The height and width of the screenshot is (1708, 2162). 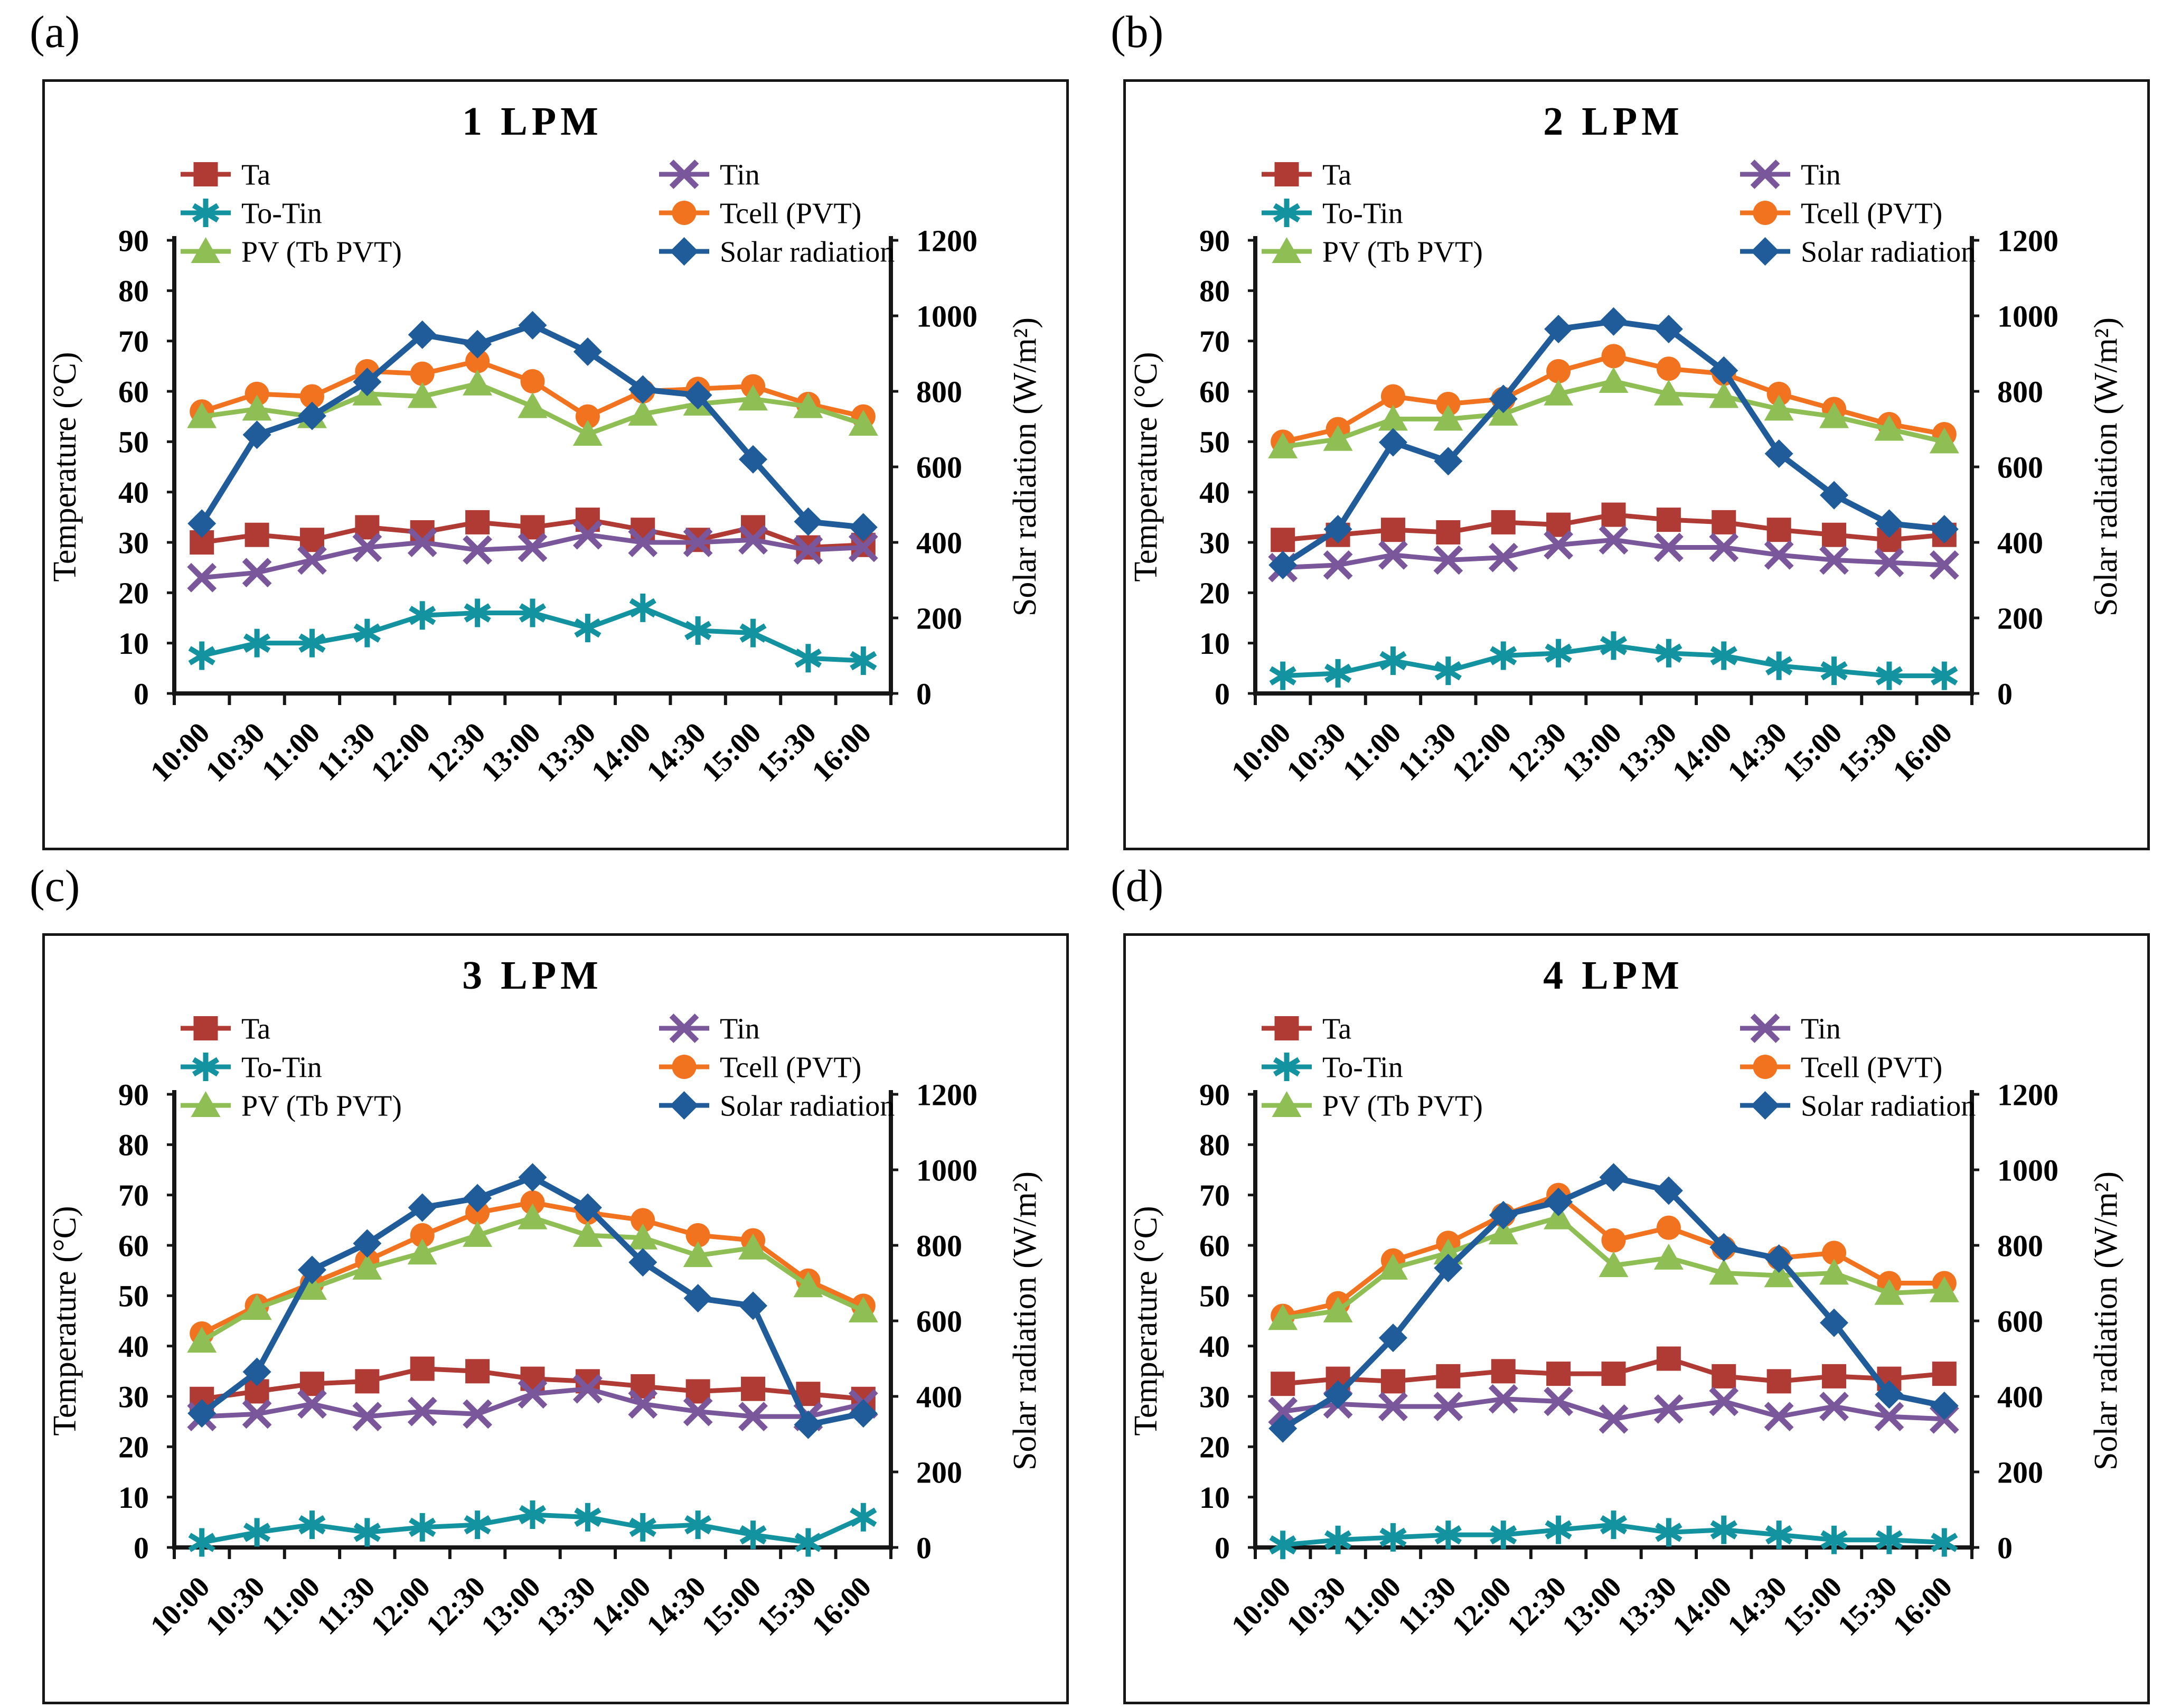 I want to click on left-tick-label: 20, so click(x=1214, y=1447).